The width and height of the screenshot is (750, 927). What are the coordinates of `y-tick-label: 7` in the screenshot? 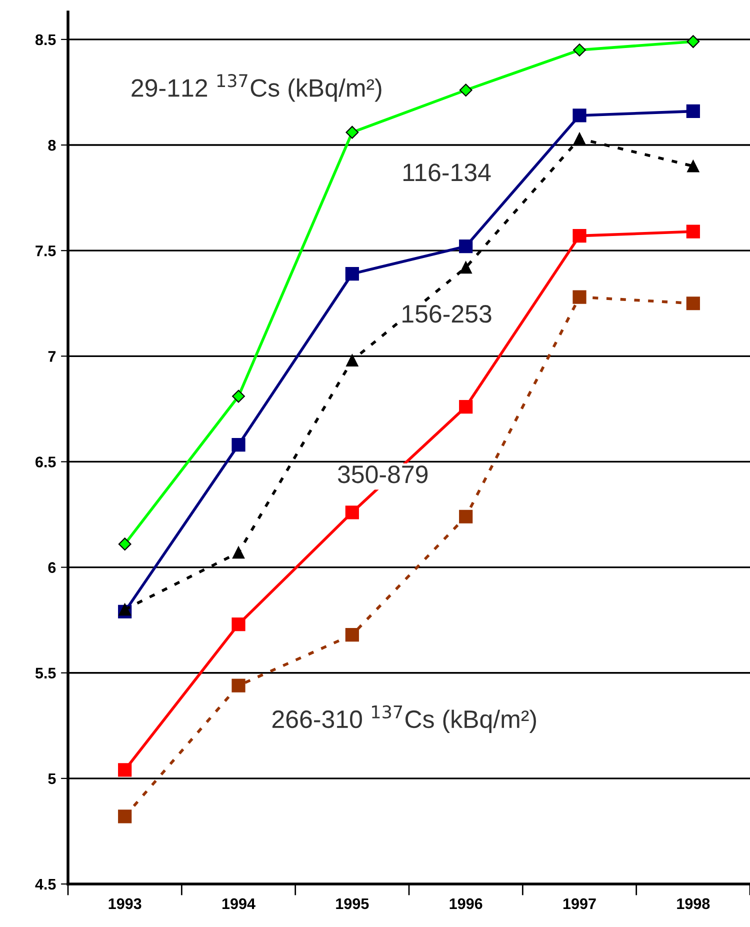 It's located at (52, 356).